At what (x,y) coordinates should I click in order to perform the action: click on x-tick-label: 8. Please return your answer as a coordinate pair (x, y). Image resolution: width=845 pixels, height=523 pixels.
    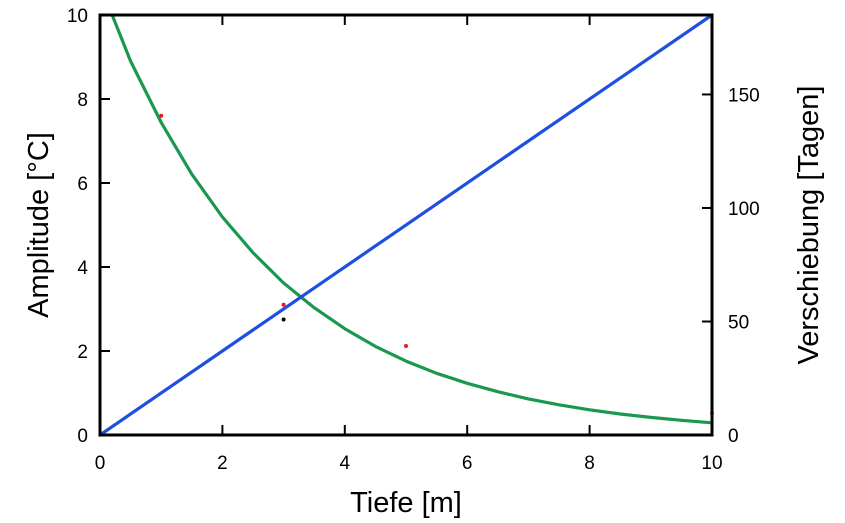
    Looking at the image, I should click on (589, 463).